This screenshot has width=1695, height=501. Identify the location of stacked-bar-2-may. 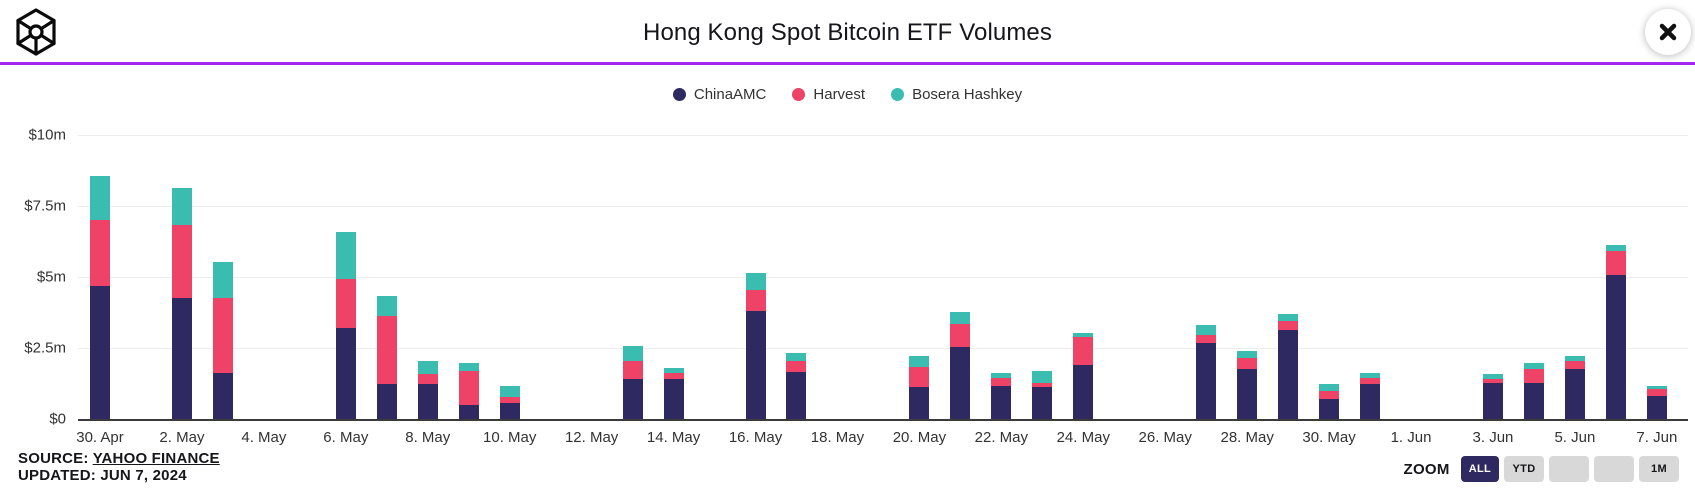
(181, 303).